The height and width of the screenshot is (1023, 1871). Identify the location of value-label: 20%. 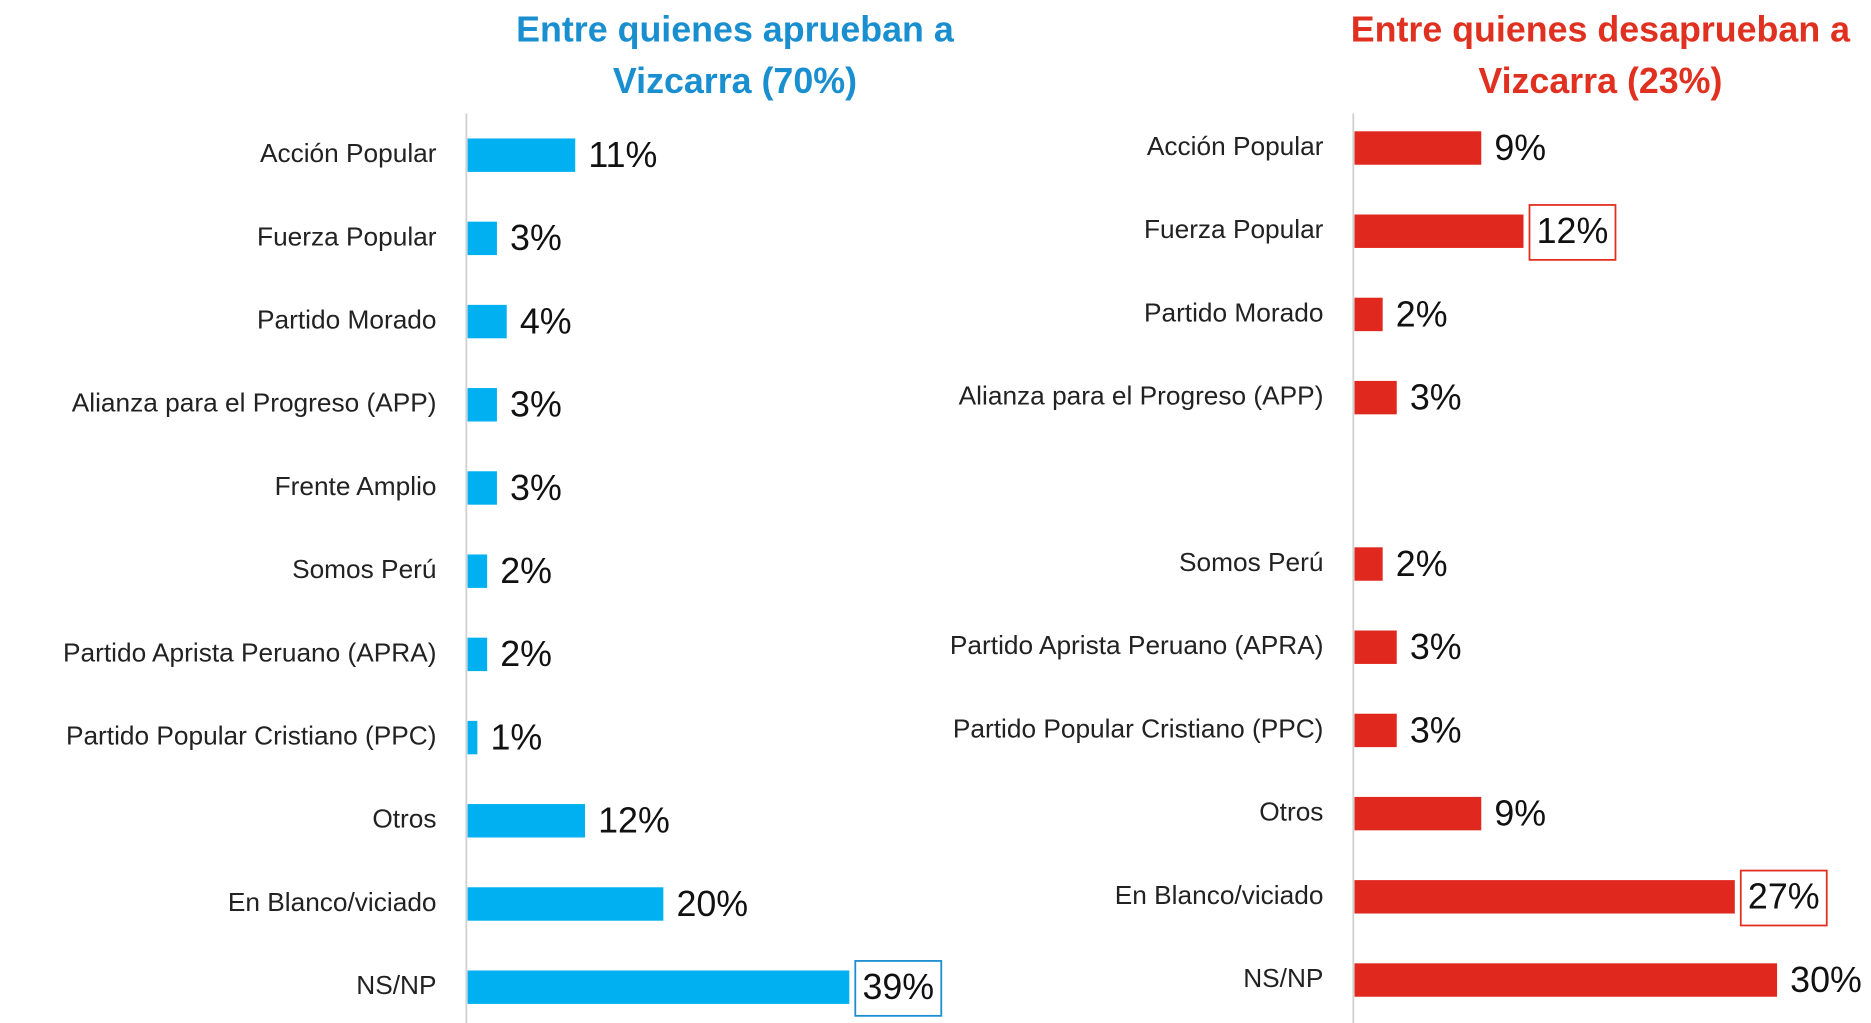
(712, 904).